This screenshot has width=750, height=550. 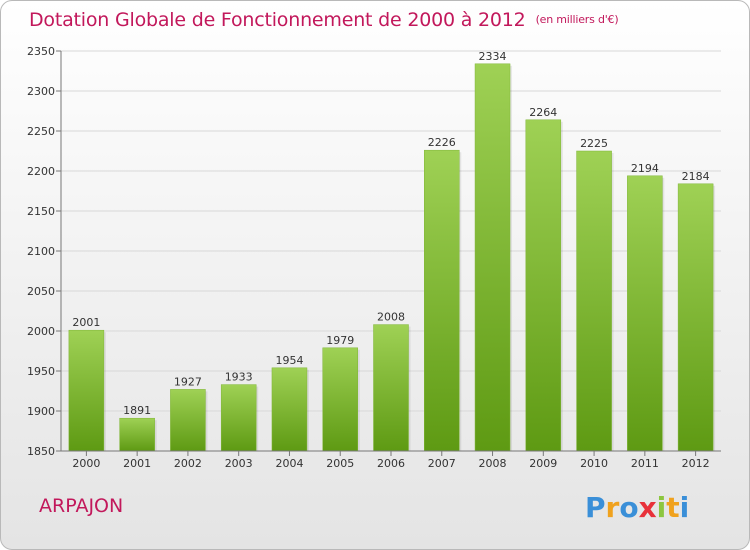 What do you see at coordinates (637, 507) in the screenshot?
I see `logo-letters: Proxiti` at bounding box center [637, 507].